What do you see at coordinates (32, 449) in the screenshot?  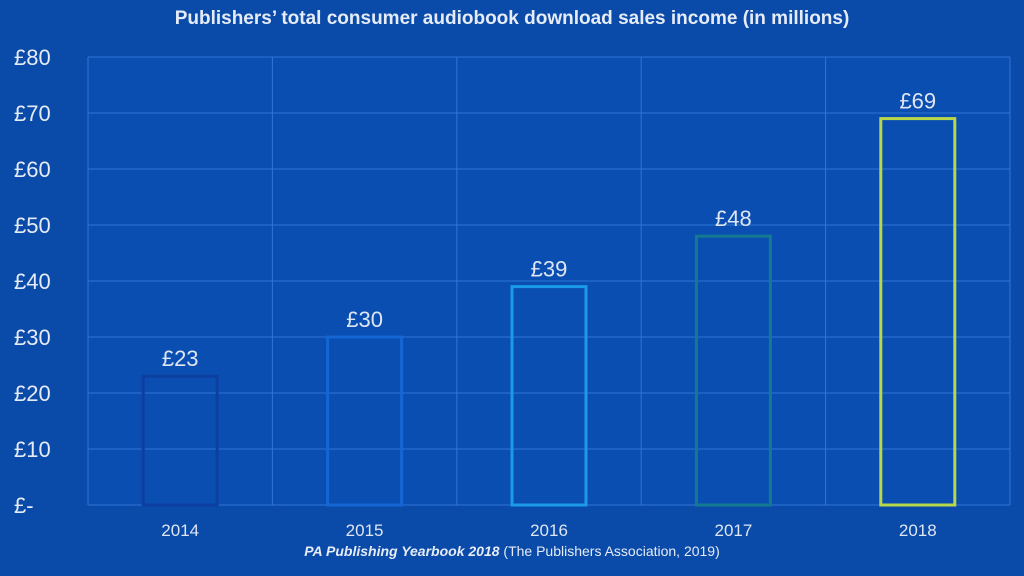 I see `y-tick-label: £10` at bounding box center [32, 449].